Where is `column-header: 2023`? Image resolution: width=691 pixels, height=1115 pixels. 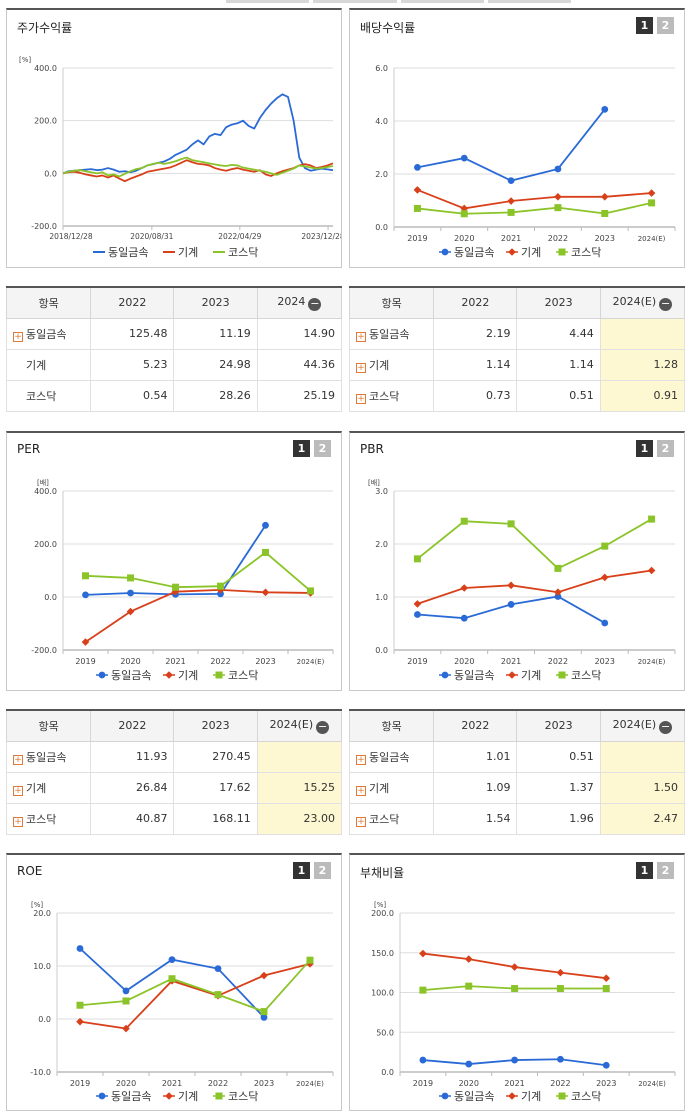 column-header: 2023 is located at coordinates (215, 725).